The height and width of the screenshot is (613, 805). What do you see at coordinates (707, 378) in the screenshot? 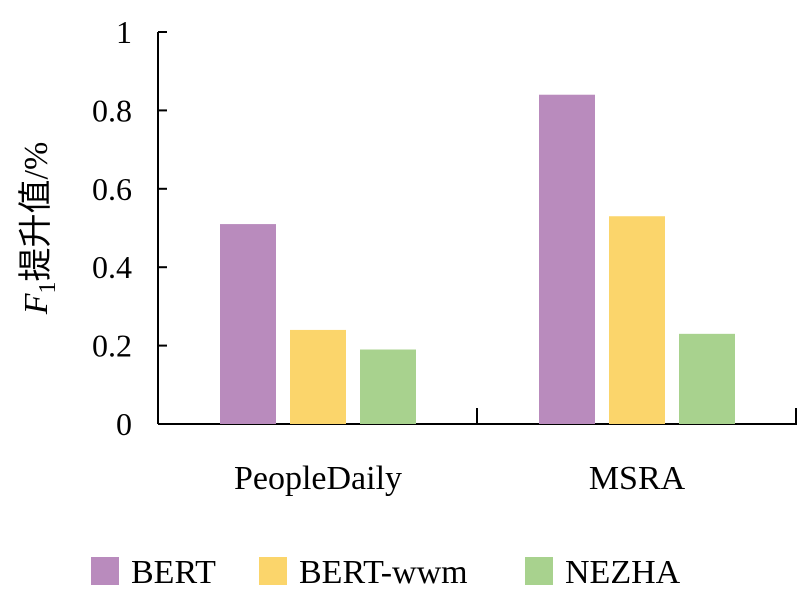
I see `bar-nezha-msra` at bounding box center [707, 378].